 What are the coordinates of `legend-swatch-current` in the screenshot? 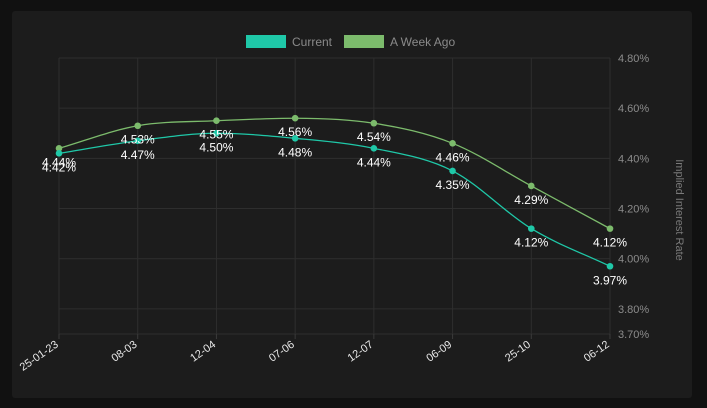 It's located at (266, 41).